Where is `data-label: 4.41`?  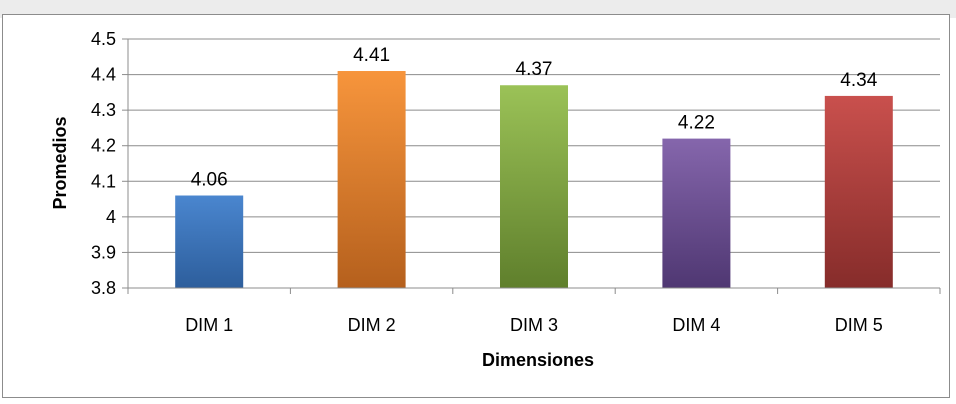 data-label: 4.41 is located at coordinates (371, 55).